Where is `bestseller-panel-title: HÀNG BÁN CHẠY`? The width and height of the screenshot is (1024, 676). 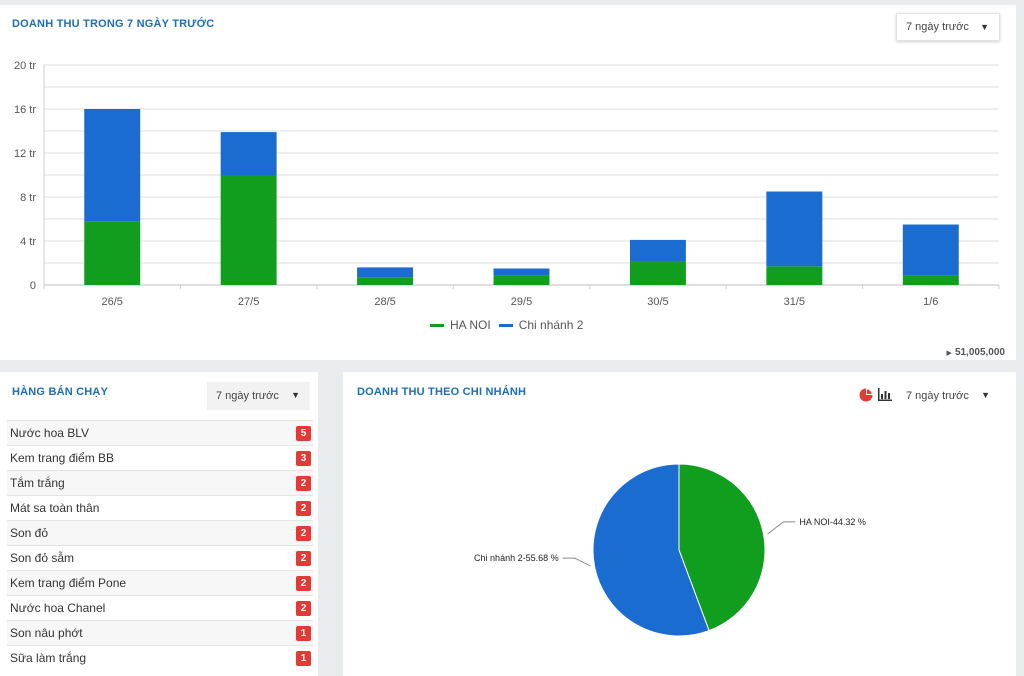 bestseller-panel-title: HÀNG BÁN CHẠY is located at coordinates (60, 392).